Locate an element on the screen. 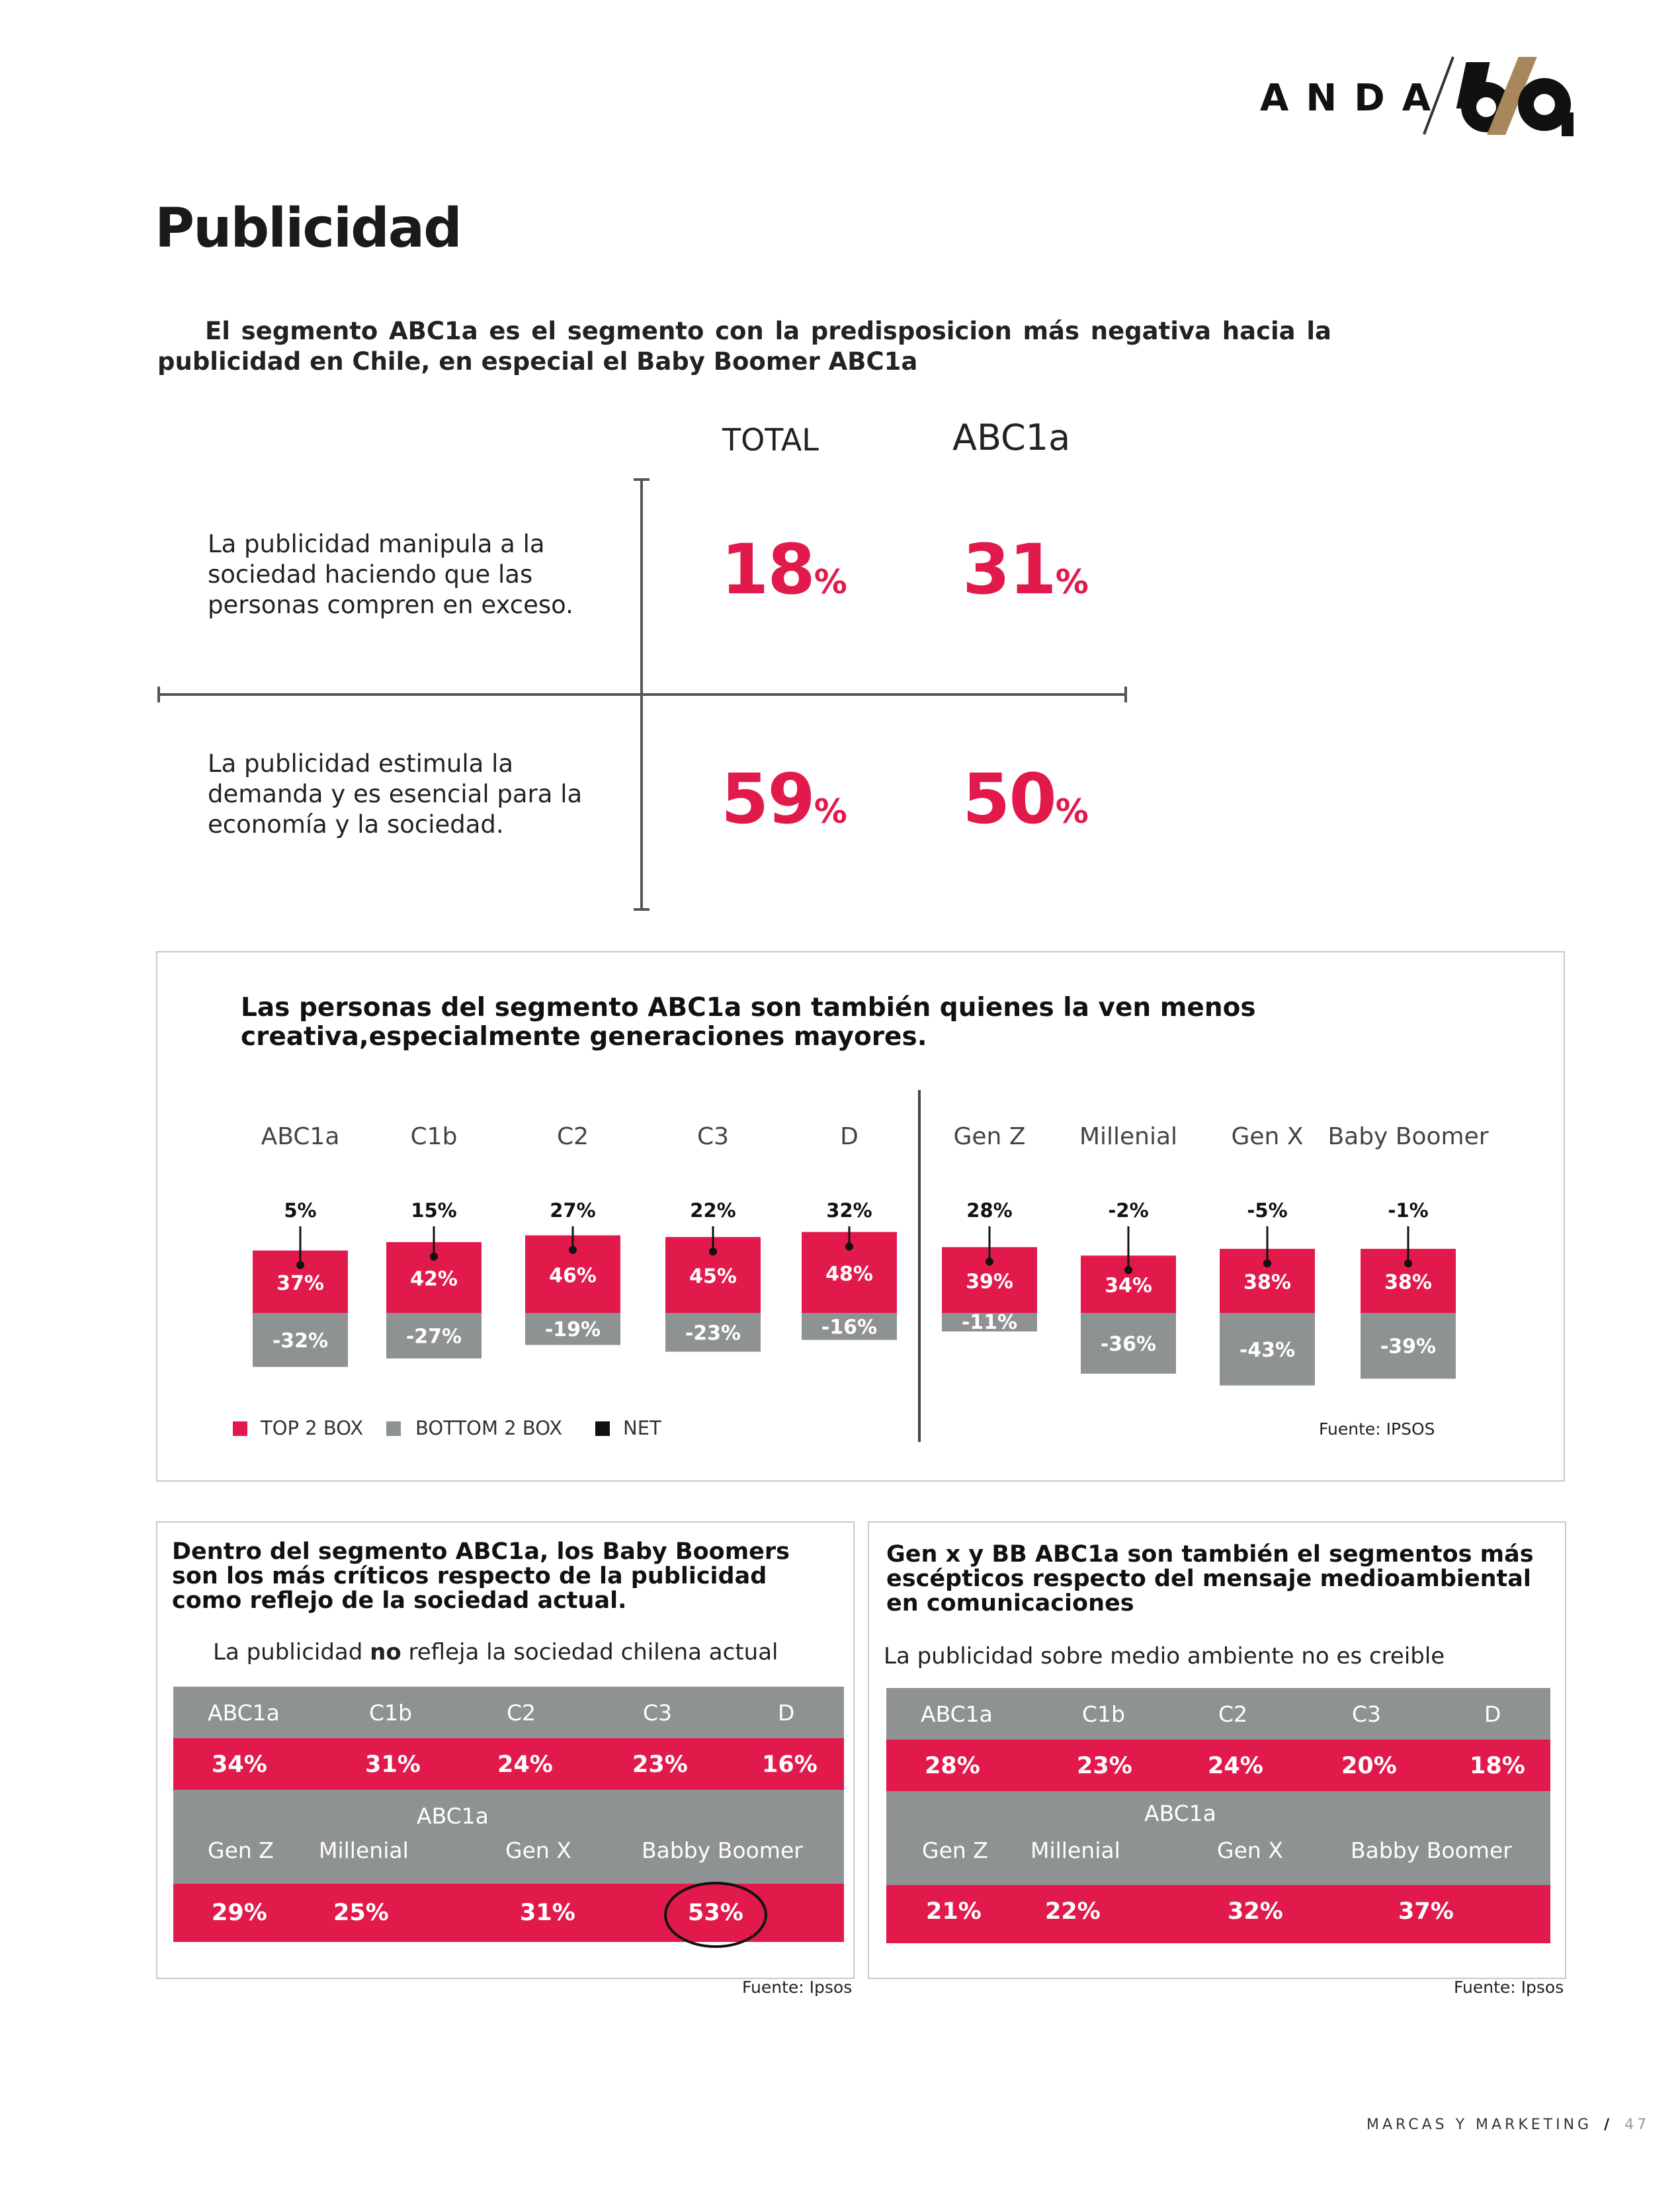 The width and height of the screenshot is (1680, 2188). legend-swatch-net is located at coordinates (602, 1428).